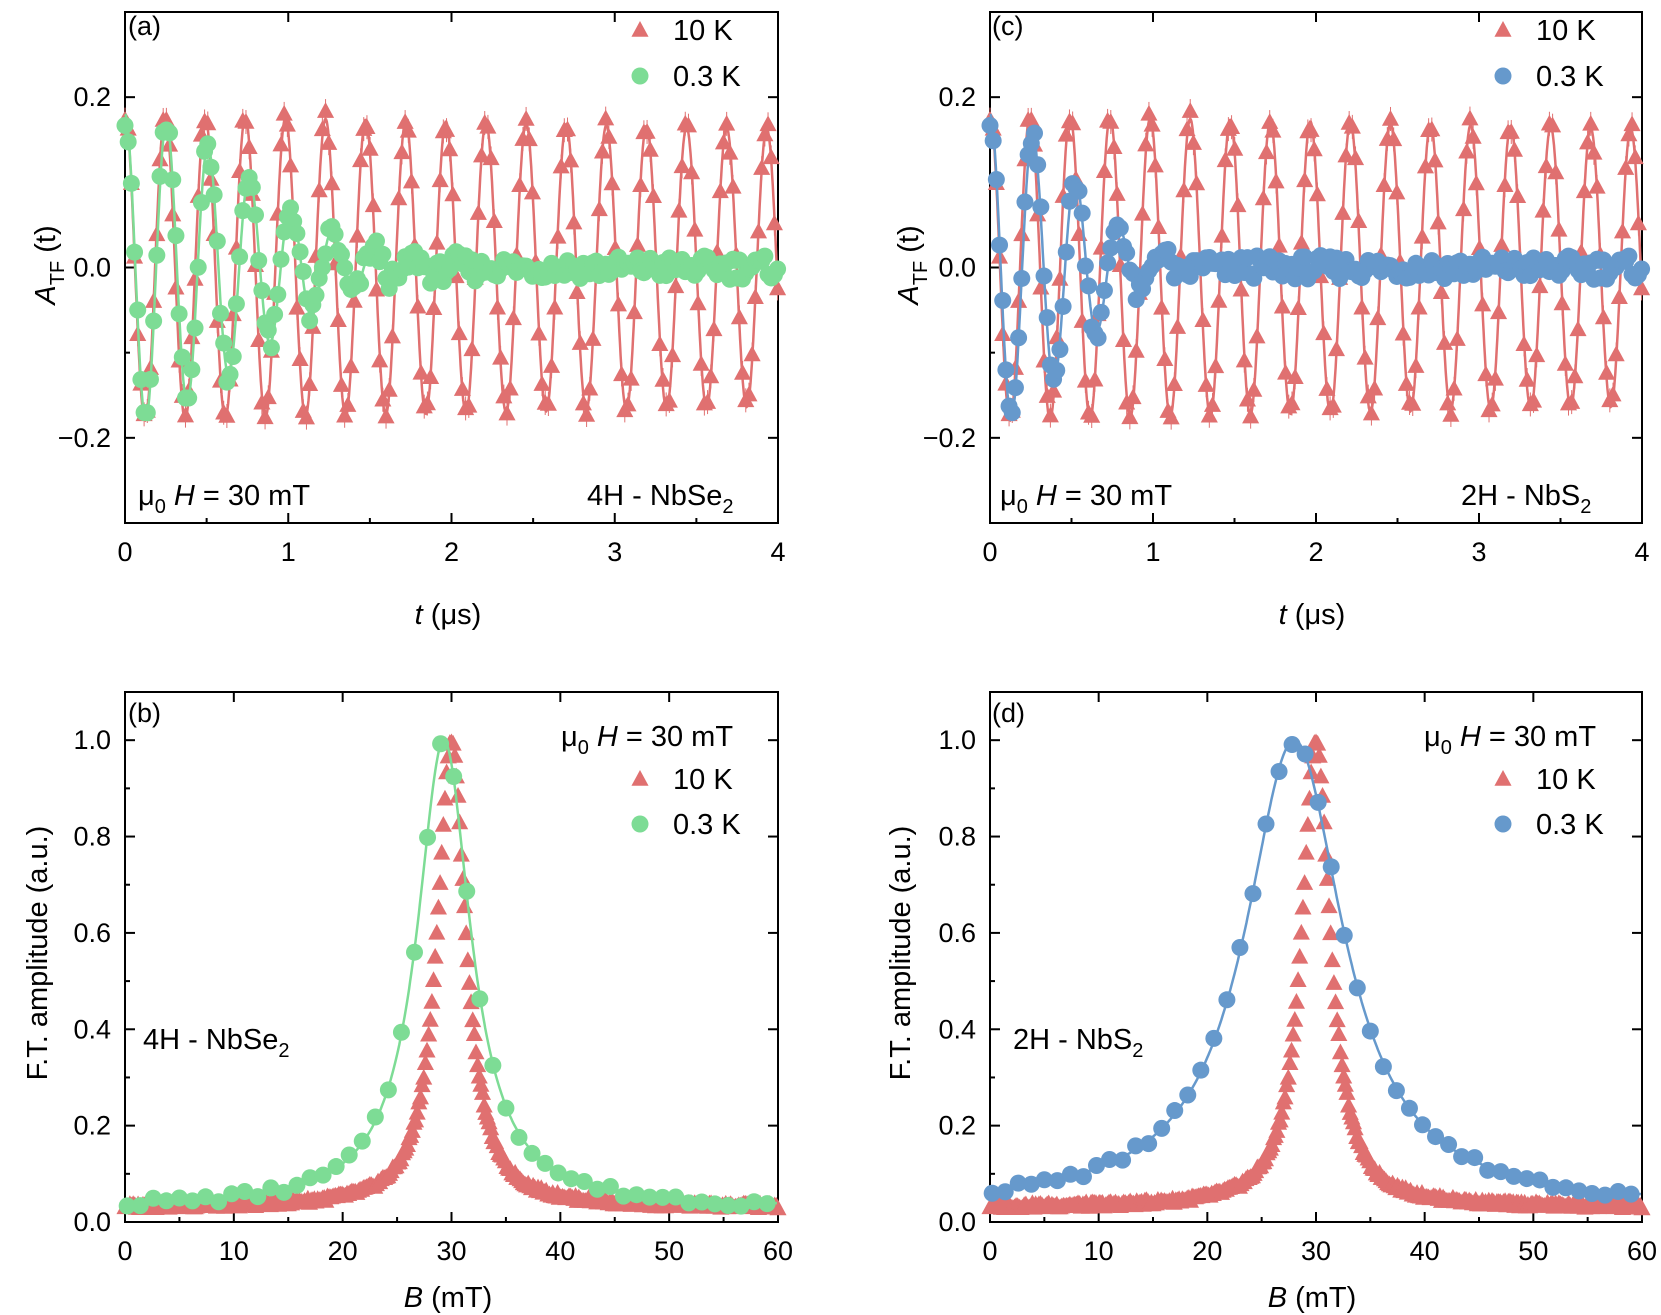  Describe the element at coordinates (1316, 1251) in the screenshot. I see `x-tick-label: 30` at that location.